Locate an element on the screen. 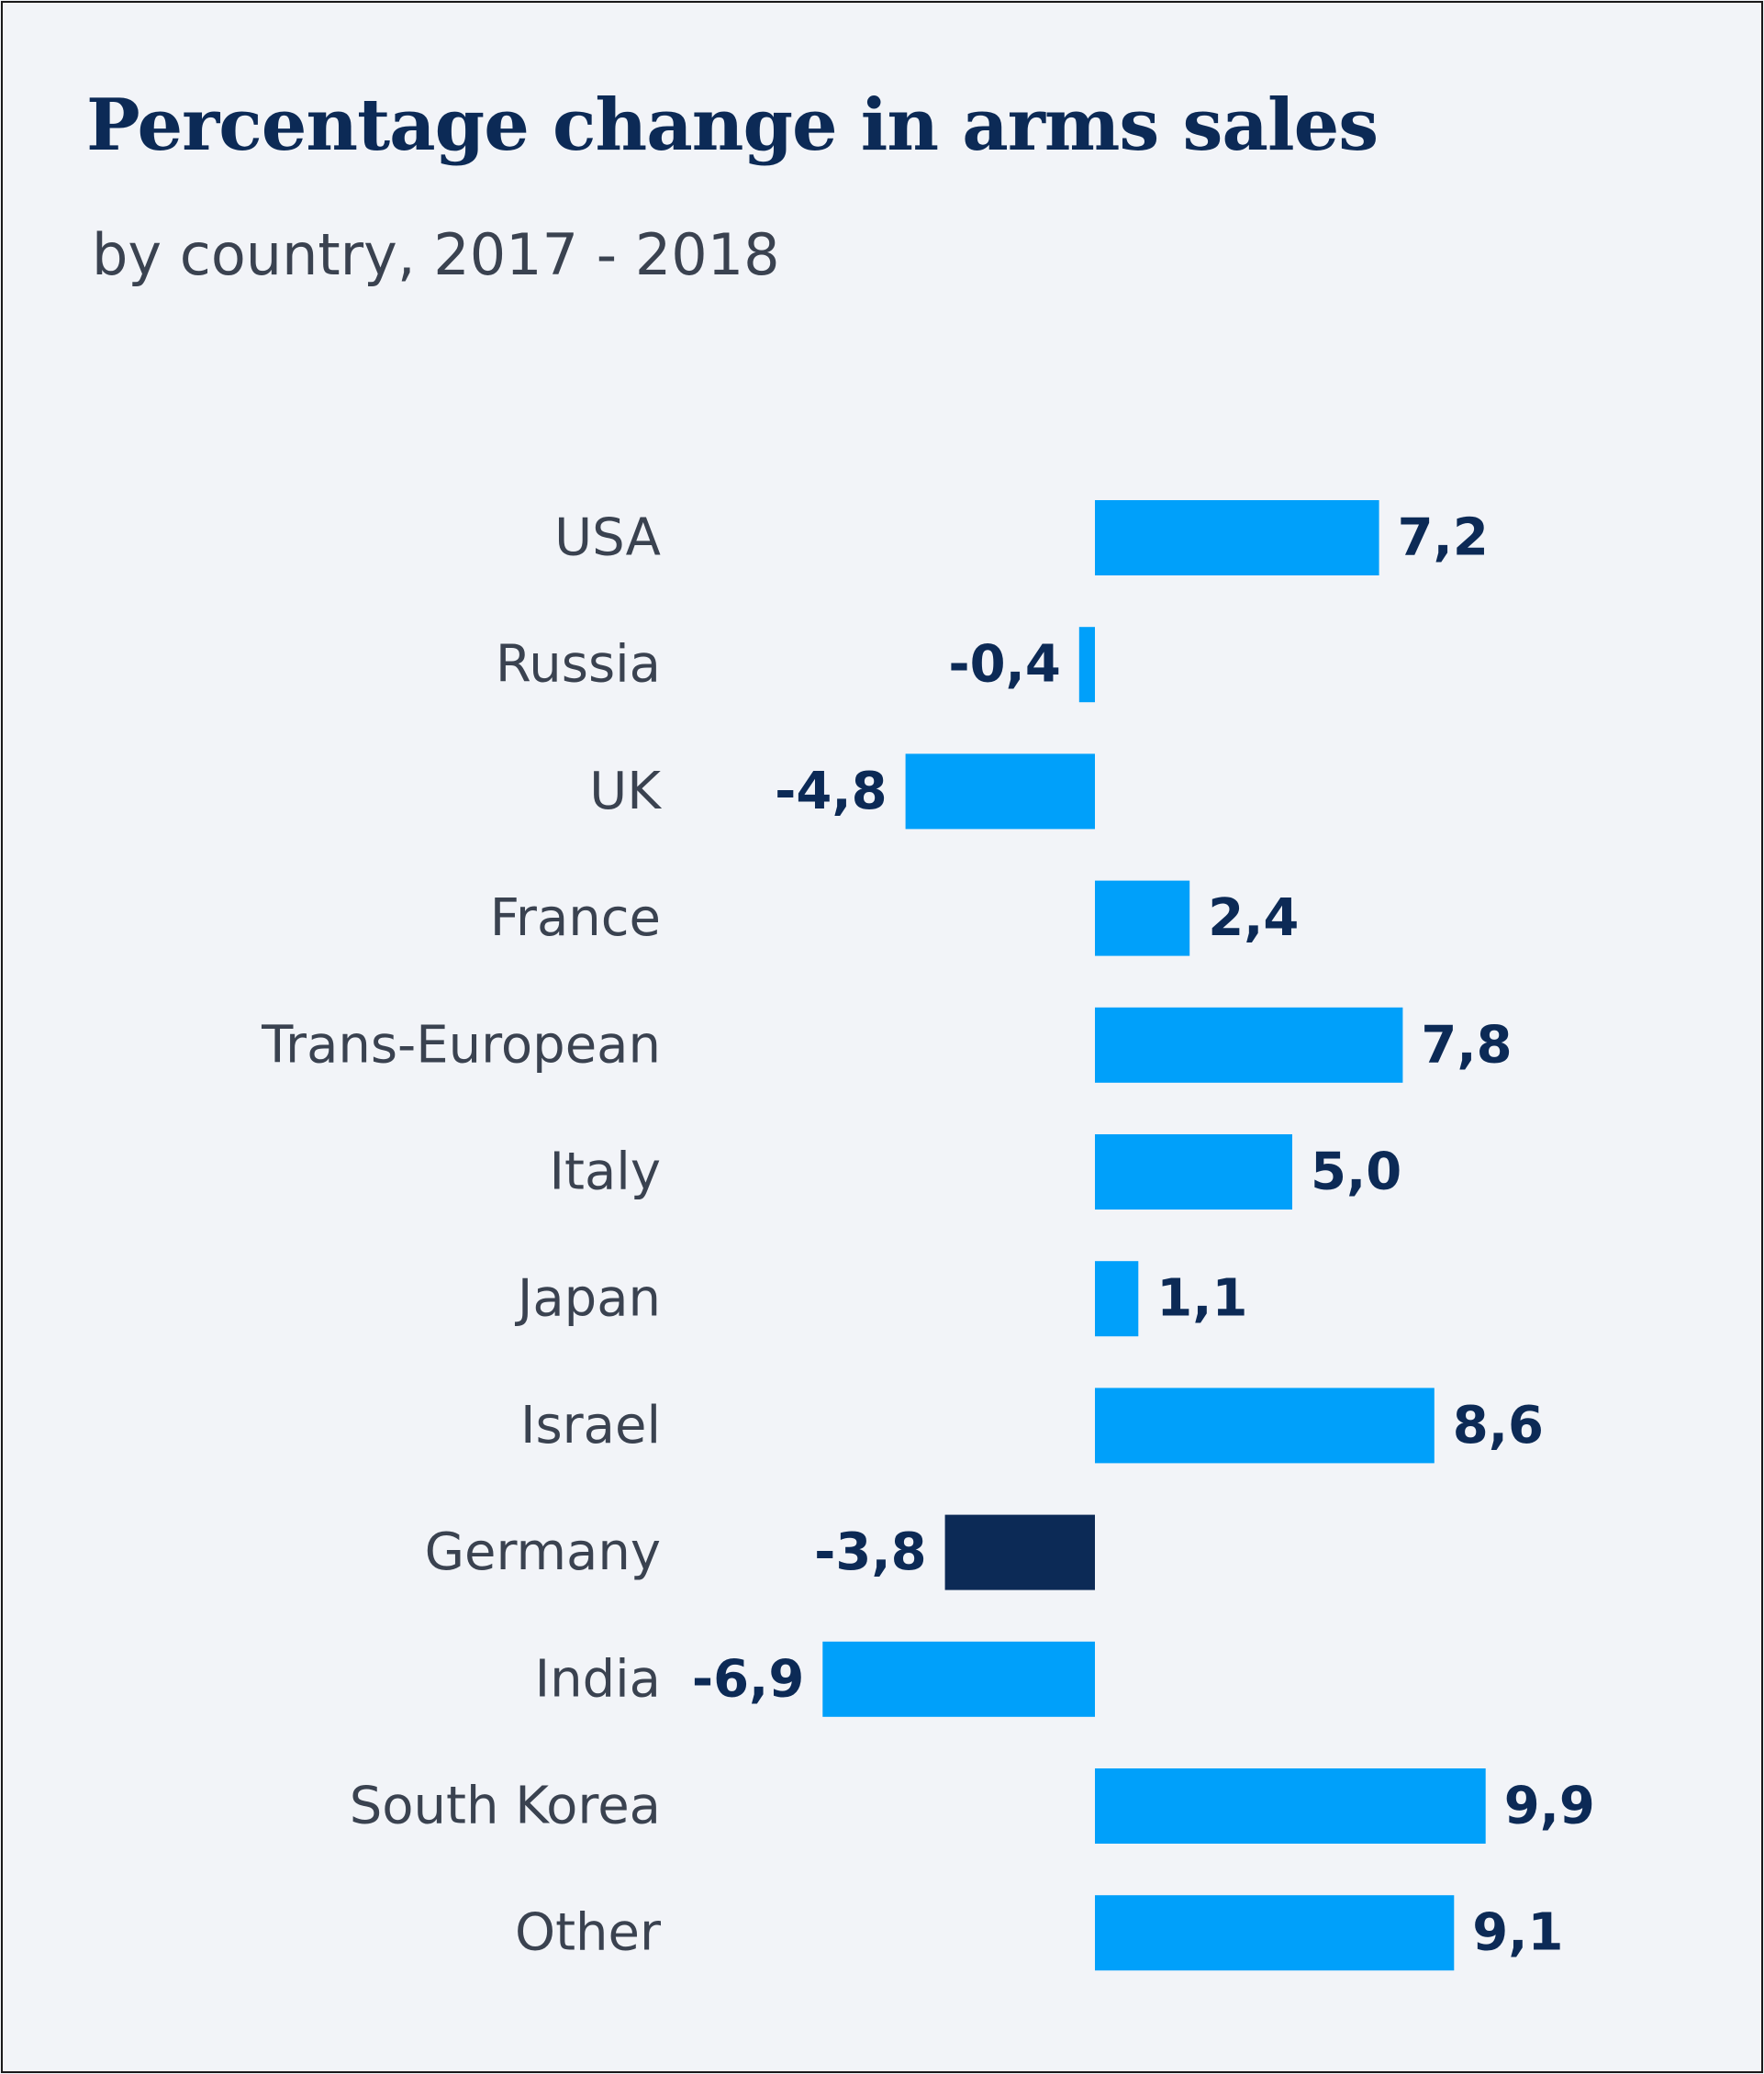 The height and width of the screenshot is (2074, 1764). bar-south-korea is located at coordinates (1290, 1806).